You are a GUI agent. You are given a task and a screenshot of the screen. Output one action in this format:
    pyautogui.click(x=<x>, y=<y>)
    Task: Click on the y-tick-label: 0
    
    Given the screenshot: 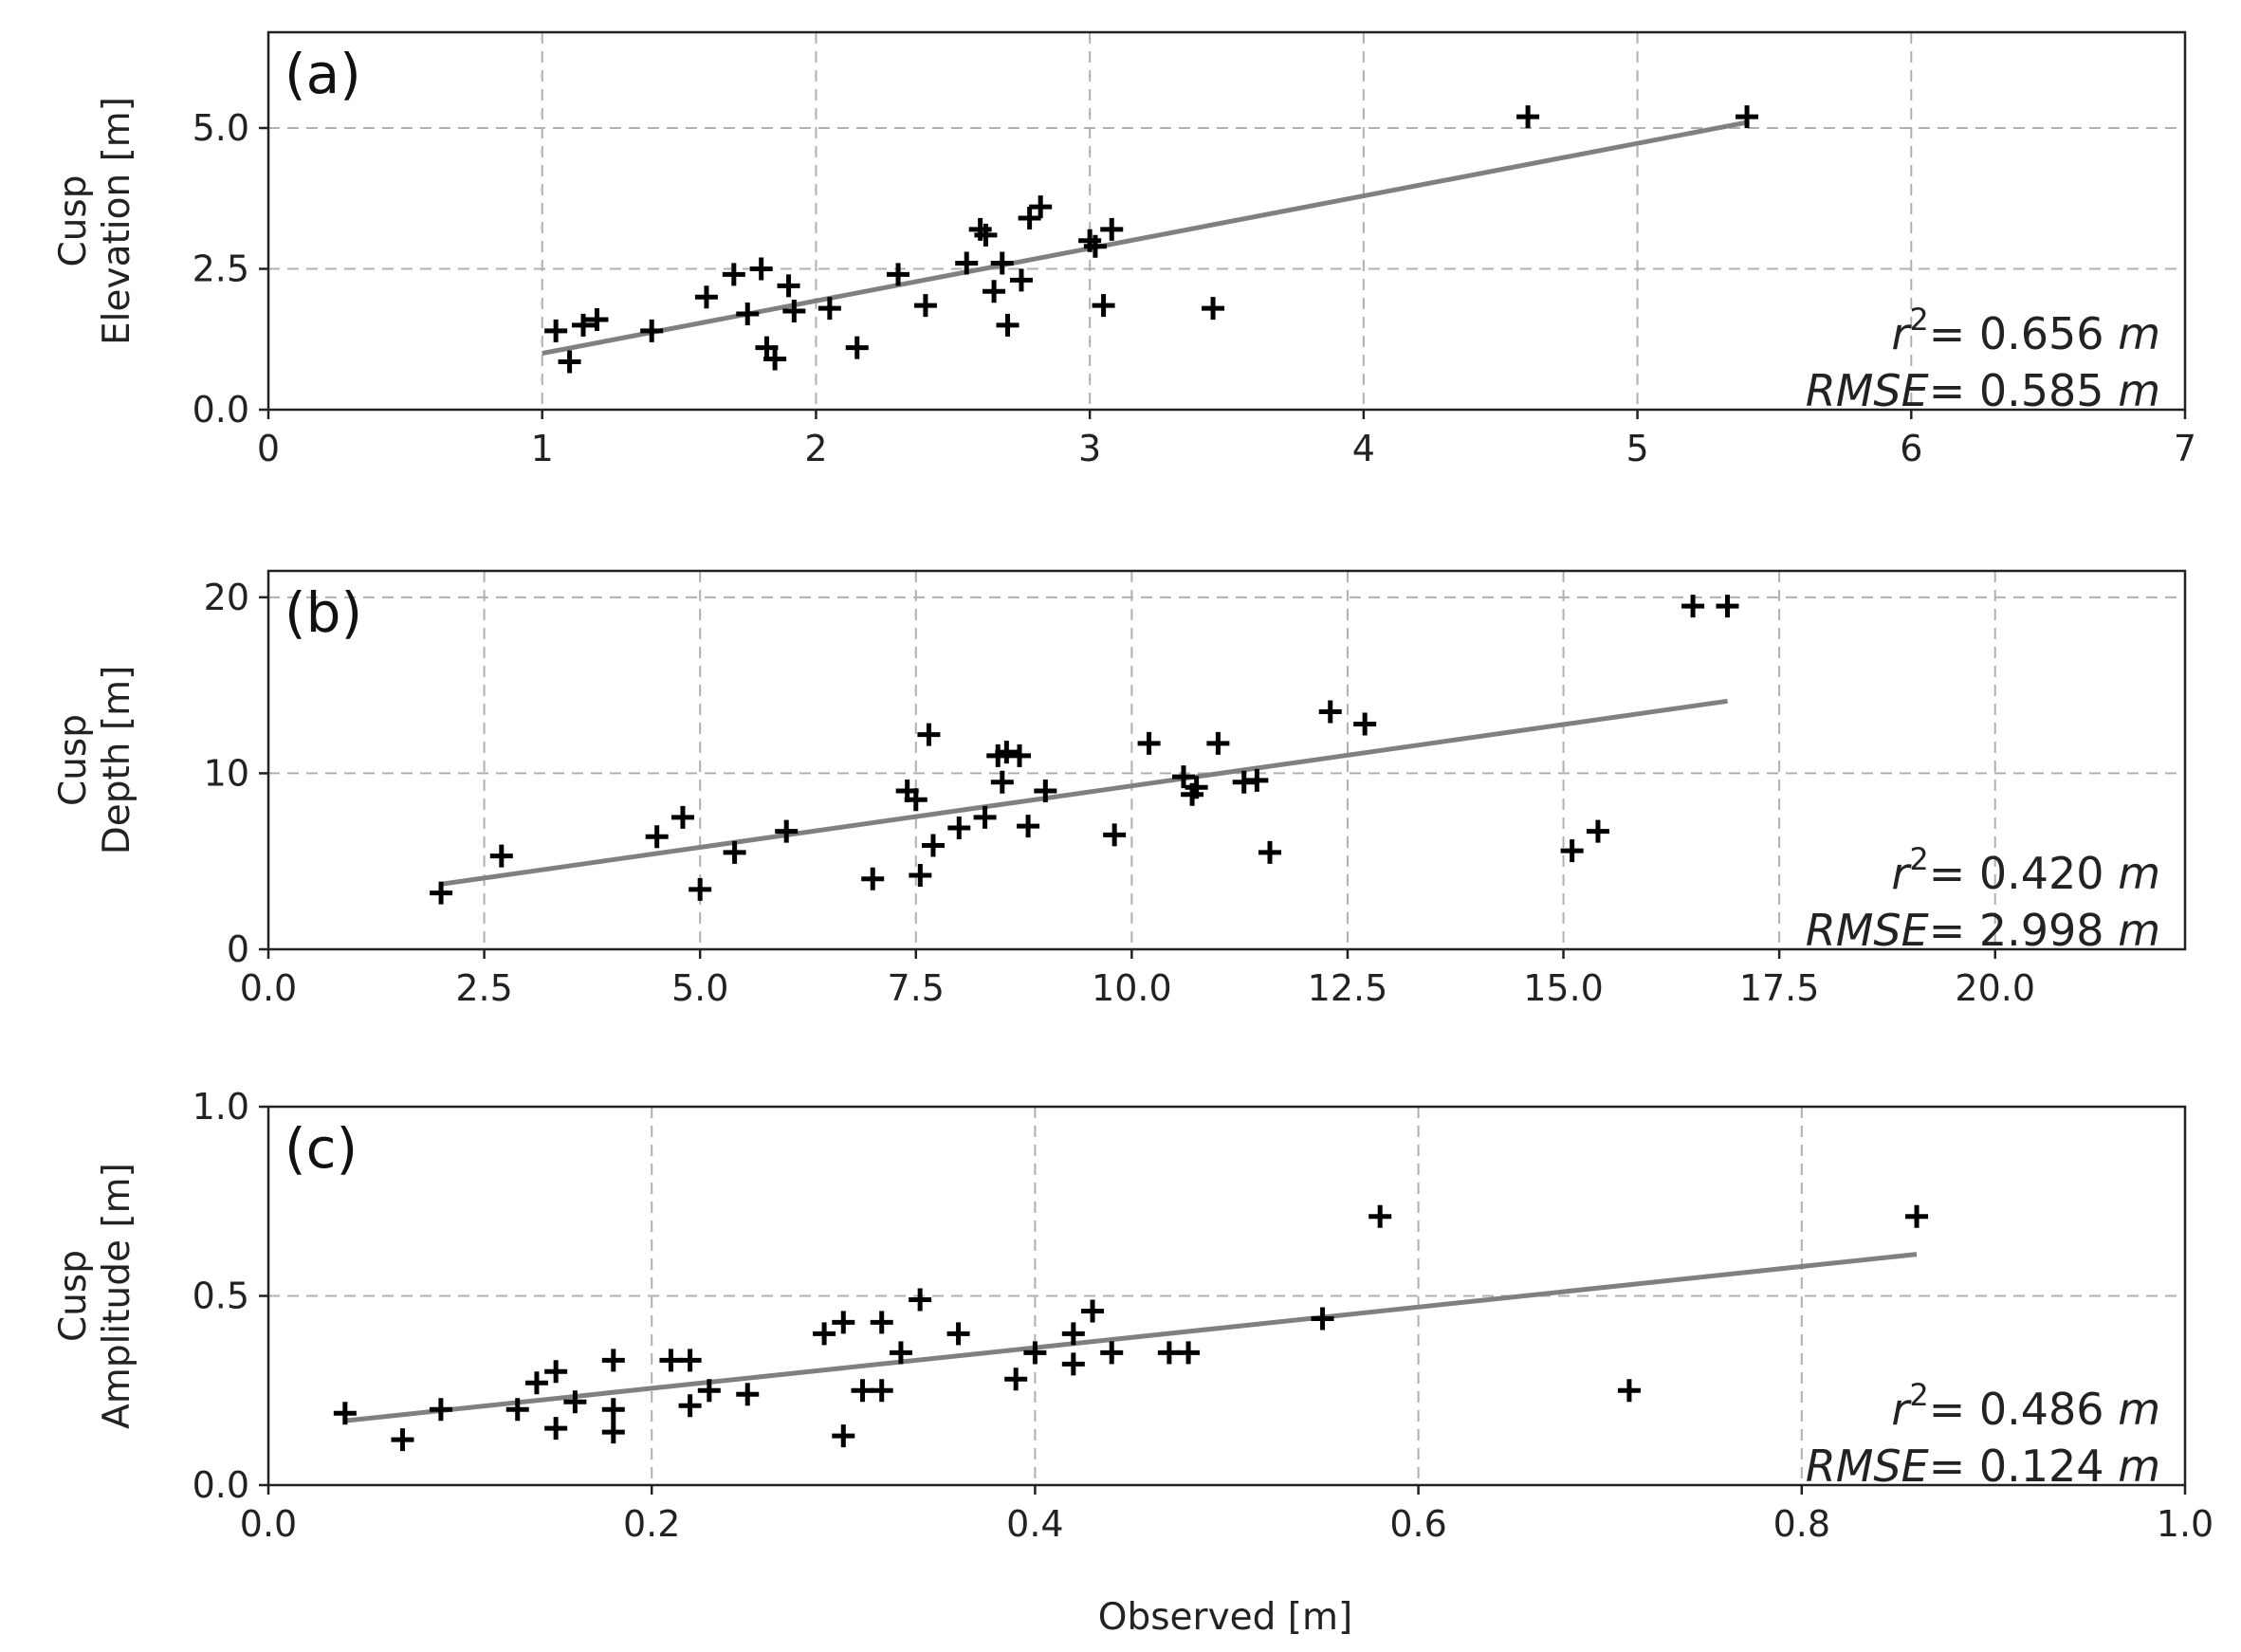 What is the action you would take?
    pyautogui.click(x=238, y=949)
    